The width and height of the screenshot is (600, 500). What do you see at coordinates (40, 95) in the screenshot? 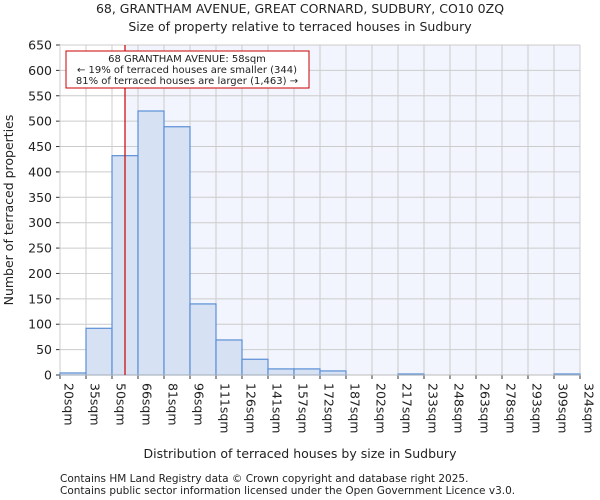
I see `y-tick-label: 550` at bounding box center [40, 95].